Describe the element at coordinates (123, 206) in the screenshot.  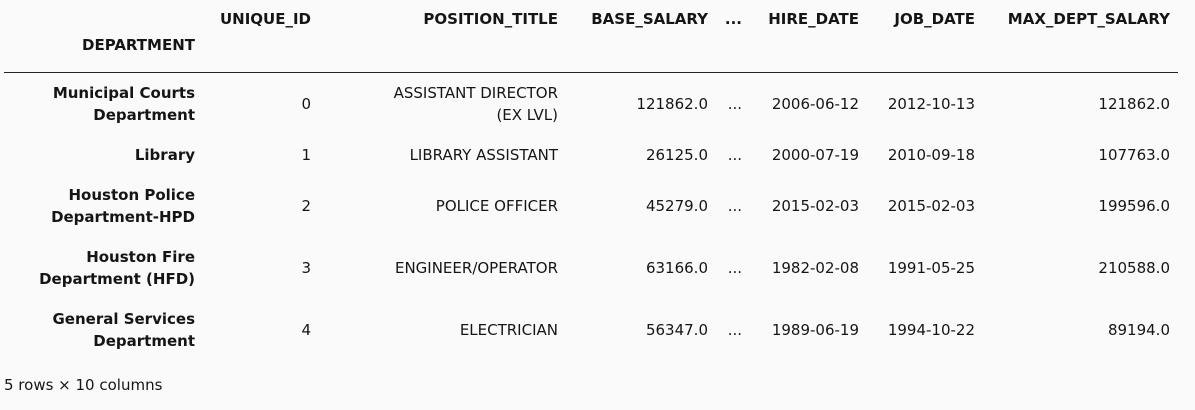
I see `row-index-cell: Houston Police Department-HPD` at that location.